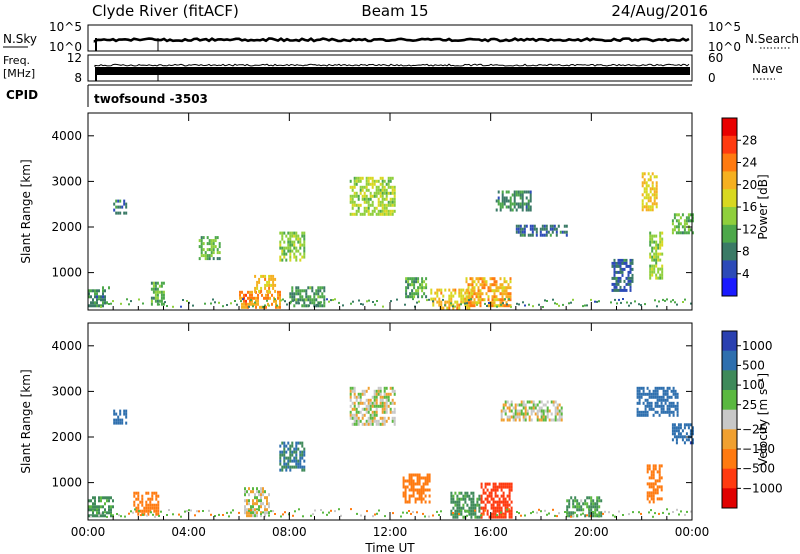 Image resolution: width=800 pixels, height=554 pixels. What do you see at coordinates (66, 273) in the screenshot?
I see `y-tick-label: 1000` at bounding box center [66, 273].